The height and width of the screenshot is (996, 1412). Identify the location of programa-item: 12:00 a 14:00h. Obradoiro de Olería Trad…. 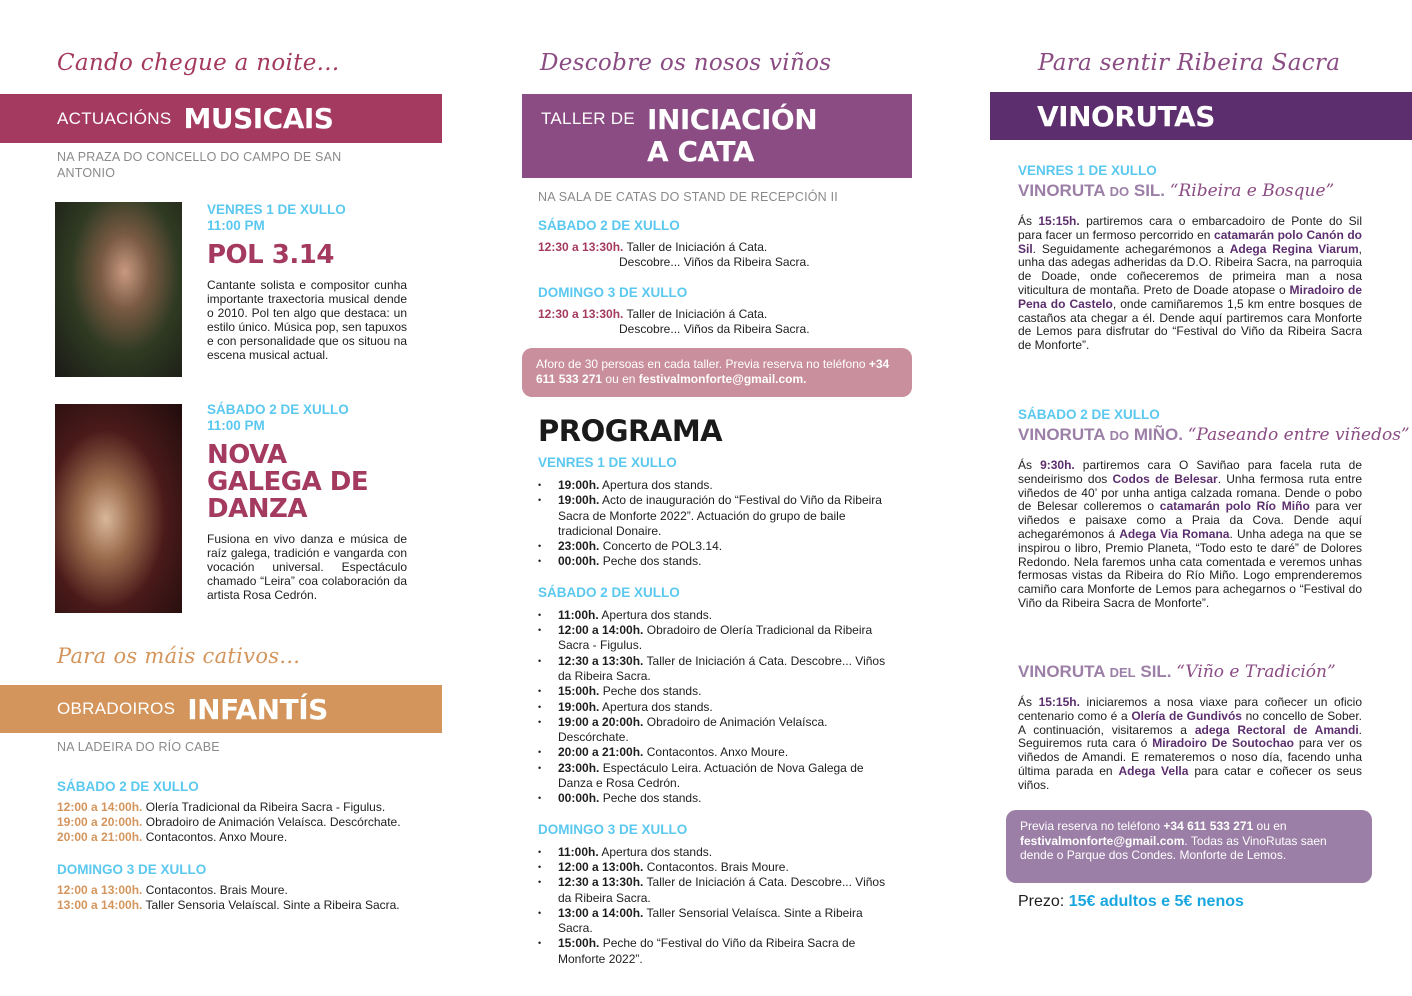
(714, 638).